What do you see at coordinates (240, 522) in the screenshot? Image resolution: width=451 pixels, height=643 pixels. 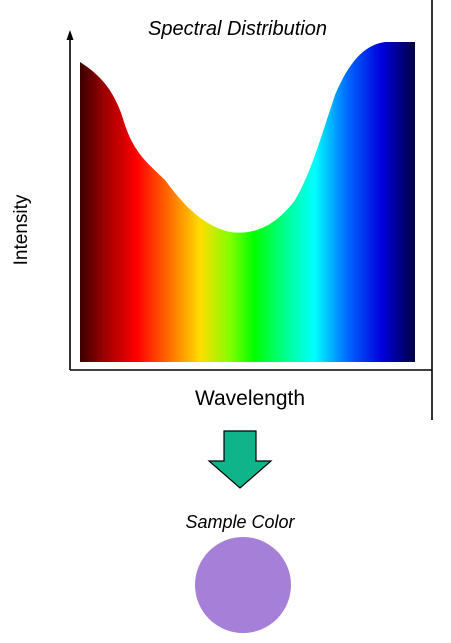 I see `sample-color-label: Sample Color` at bounding box center [240, 522].